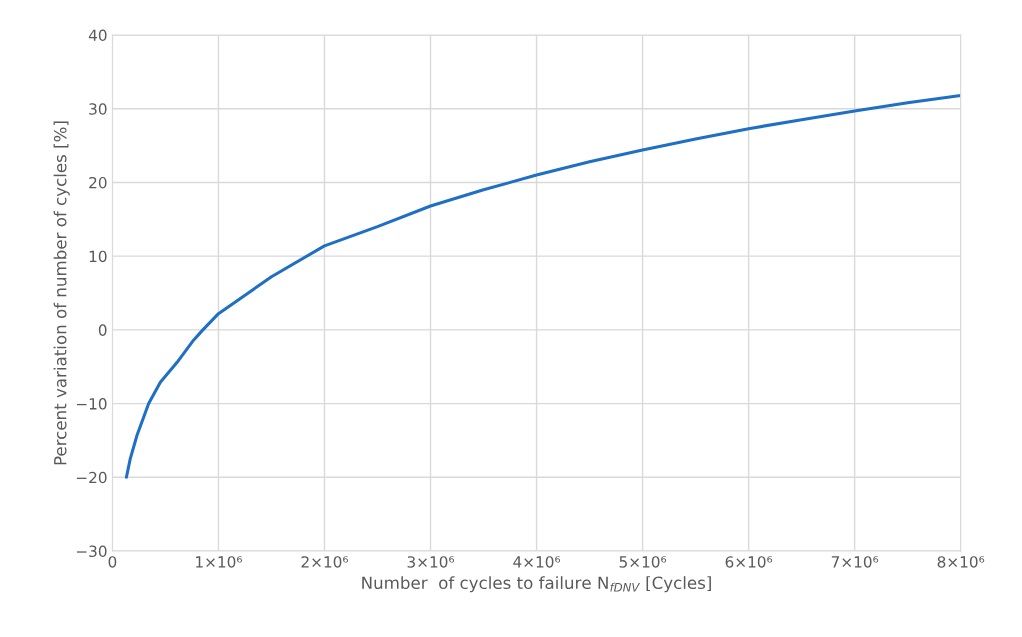 The height and width of the screenshot is (637, 1022). I want to click on y-tick-label: 40, so click(97, 35).